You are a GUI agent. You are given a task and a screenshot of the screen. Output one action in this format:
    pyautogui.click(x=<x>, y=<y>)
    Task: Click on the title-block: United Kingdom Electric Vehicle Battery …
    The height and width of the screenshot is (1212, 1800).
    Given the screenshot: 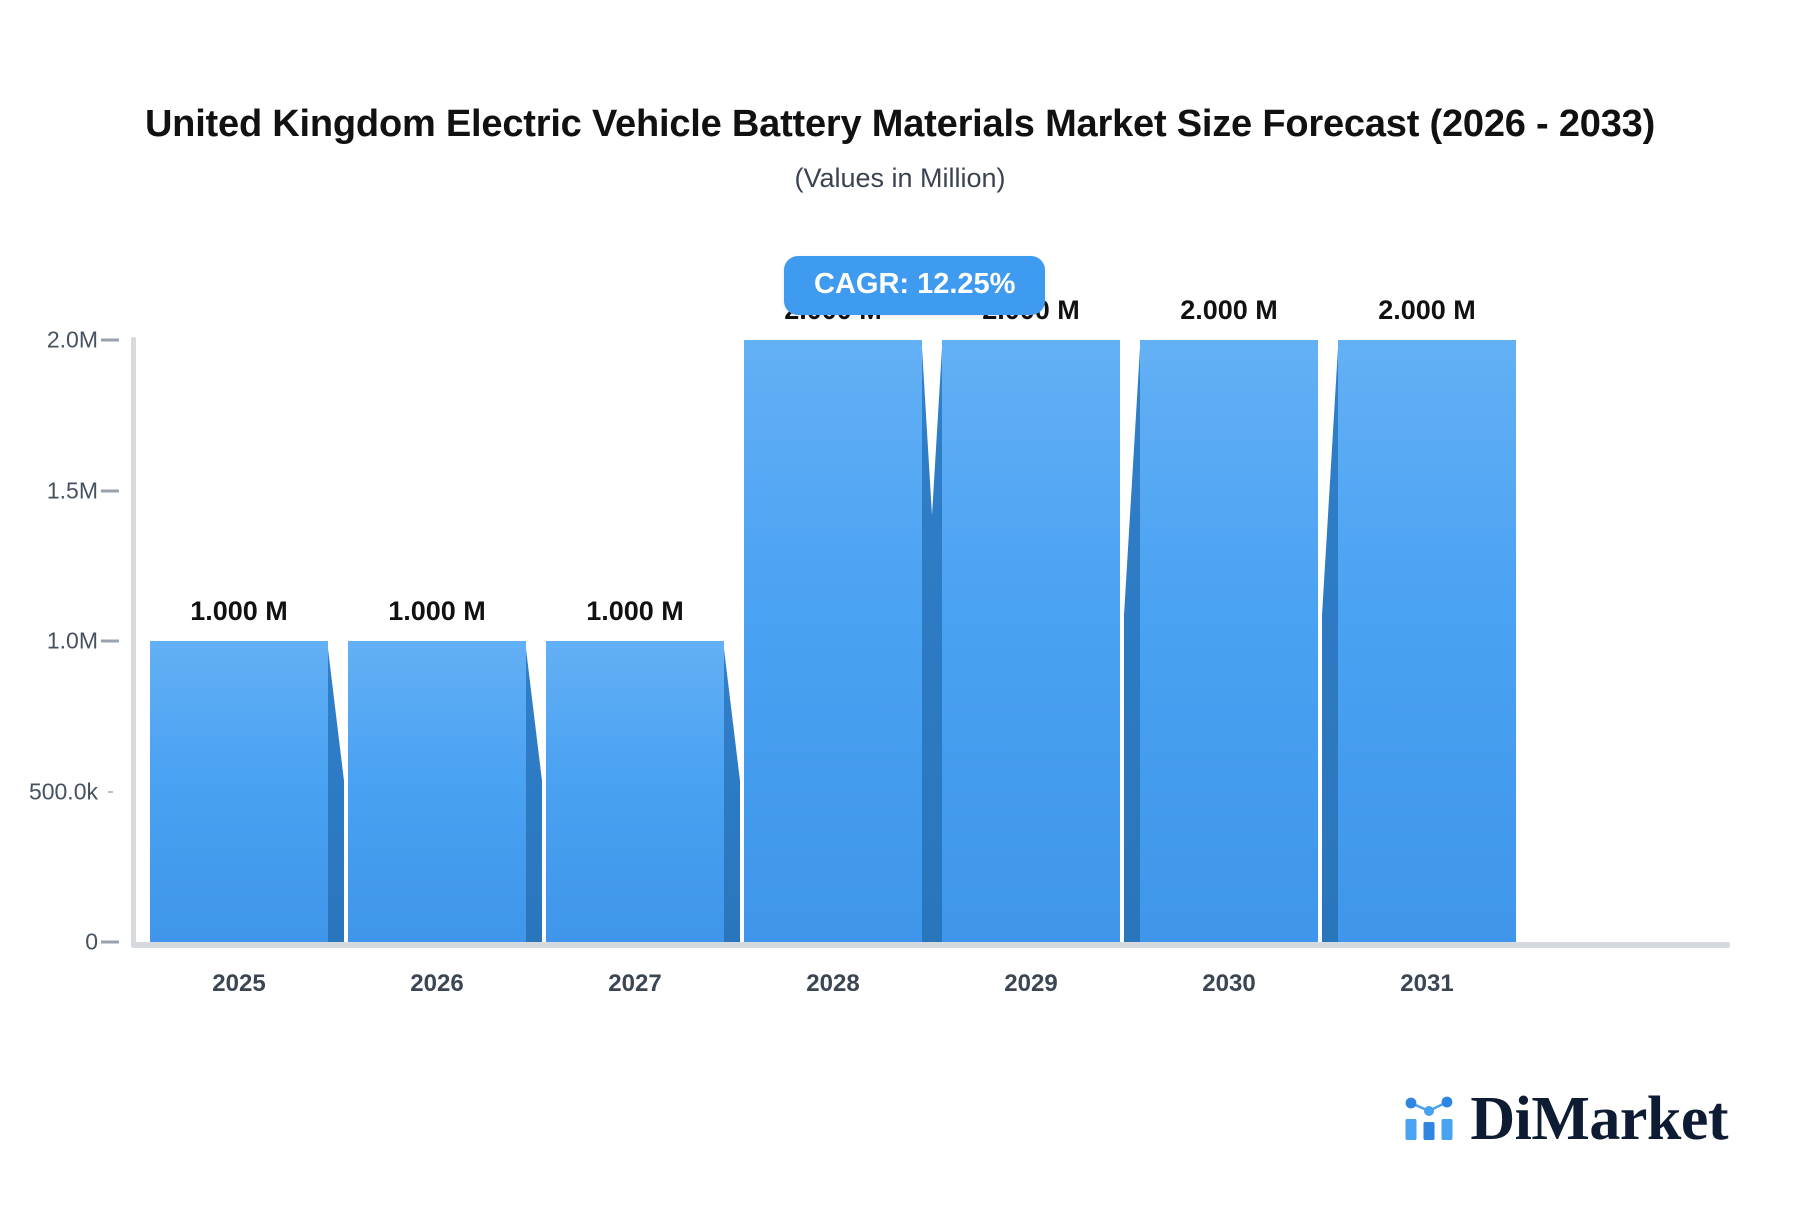 What is the action you would take?
    pyautogui.click(x=900, y=147)
    